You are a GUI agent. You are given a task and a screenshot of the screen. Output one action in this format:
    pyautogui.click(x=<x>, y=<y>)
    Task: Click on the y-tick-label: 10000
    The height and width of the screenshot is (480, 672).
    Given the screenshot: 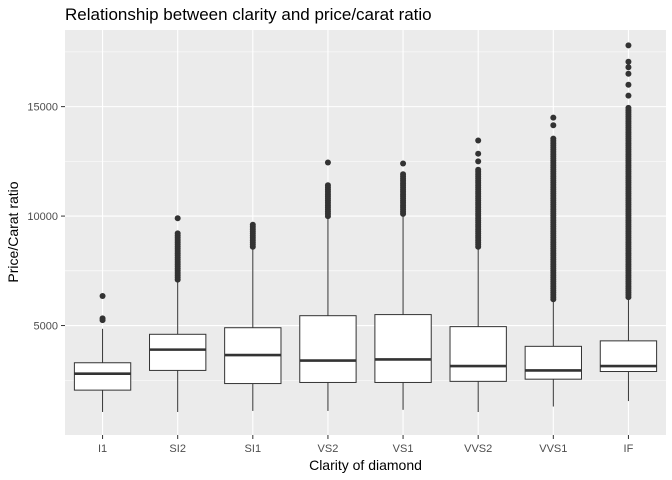 What is the action you would take?
    pyautogui.click(x=42, y=217)
    